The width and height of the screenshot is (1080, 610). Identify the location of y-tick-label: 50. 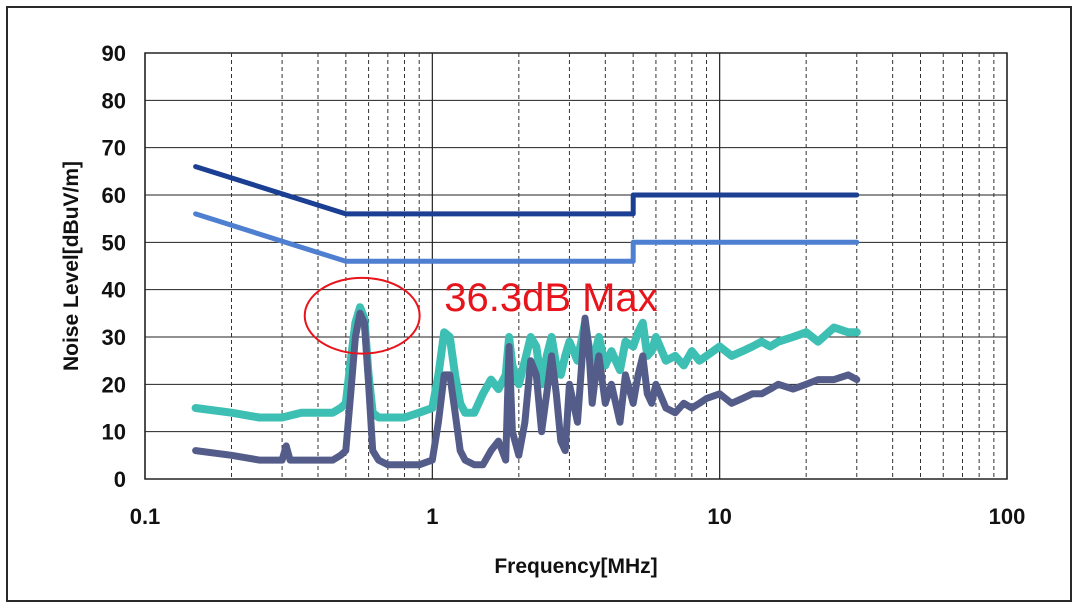
(114, 242).